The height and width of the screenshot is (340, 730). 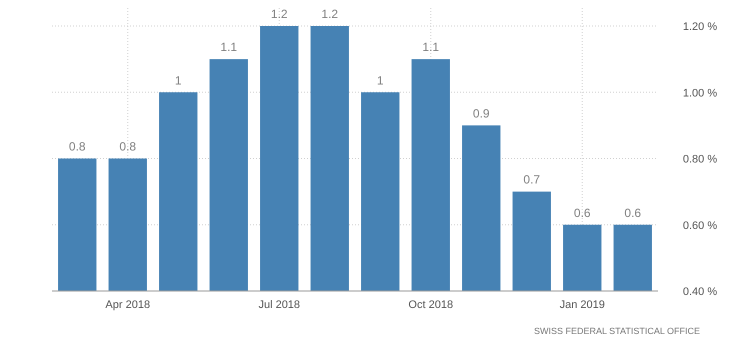 What do you see at coordinates (279, 305) in the screenshot?
I see `x-tick-label: Jul 2018` at bounding box center [279, 305].